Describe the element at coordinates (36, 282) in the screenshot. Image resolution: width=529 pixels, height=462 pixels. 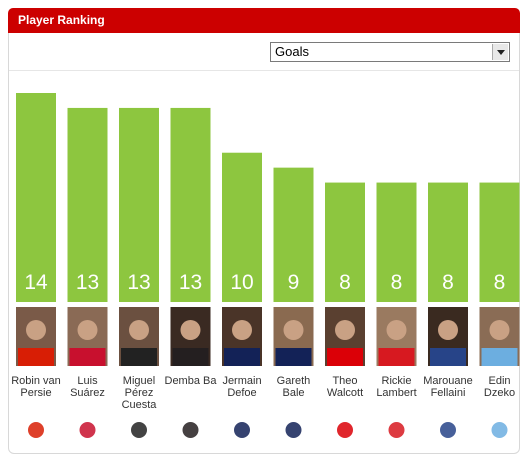
I see `value-label: 14` at that location.